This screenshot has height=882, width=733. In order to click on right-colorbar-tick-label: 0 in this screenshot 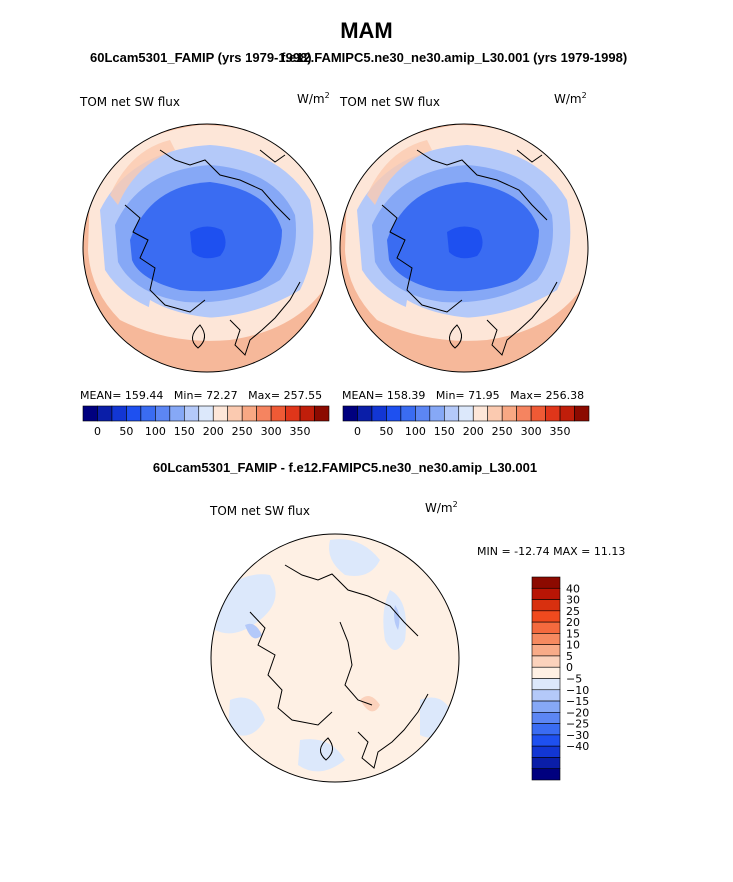, I will do `click(357, 431)`.